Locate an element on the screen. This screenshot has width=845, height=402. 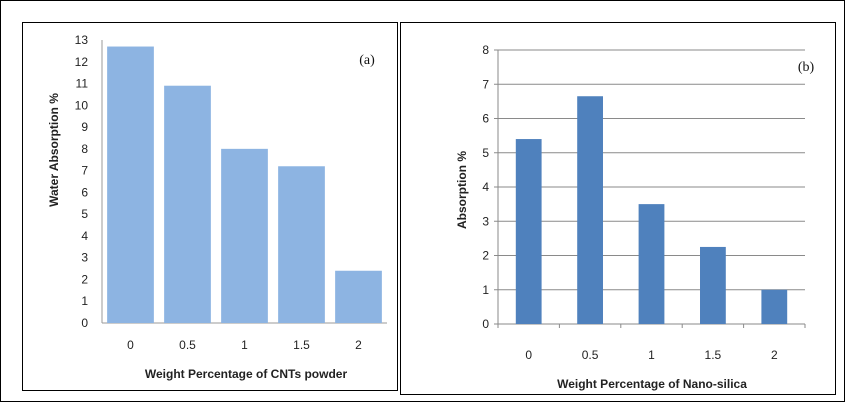
panel-label: (b) is located at coordinates (806, 67).